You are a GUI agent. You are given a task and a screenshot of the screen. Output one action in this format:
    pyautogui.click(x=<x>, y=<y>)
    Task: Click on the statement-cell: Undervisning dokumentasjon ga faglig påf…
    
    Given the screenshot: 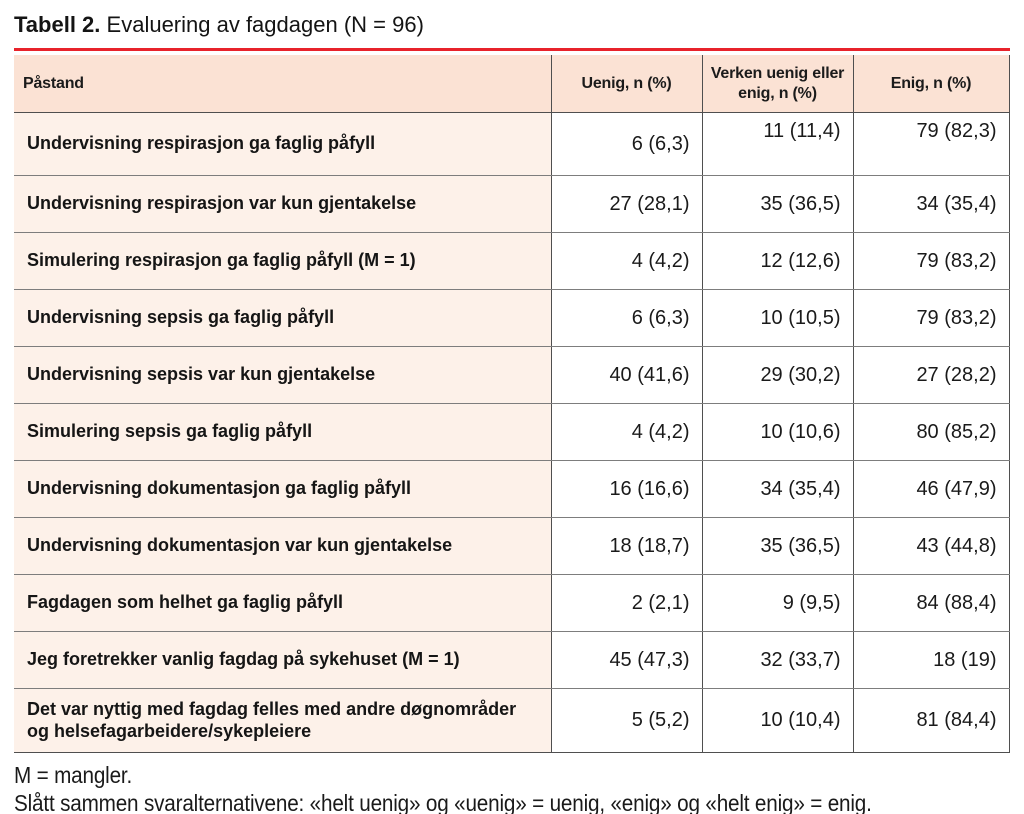 What is the action you would take?
    pyautogui.click(x=283, y=489)
    